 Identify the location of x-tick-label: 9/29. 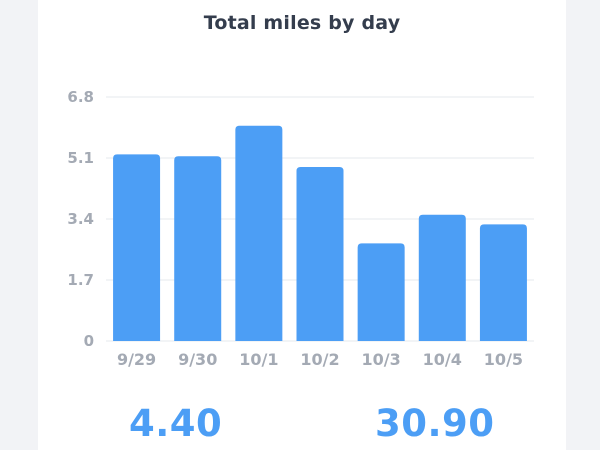
(136, 359).